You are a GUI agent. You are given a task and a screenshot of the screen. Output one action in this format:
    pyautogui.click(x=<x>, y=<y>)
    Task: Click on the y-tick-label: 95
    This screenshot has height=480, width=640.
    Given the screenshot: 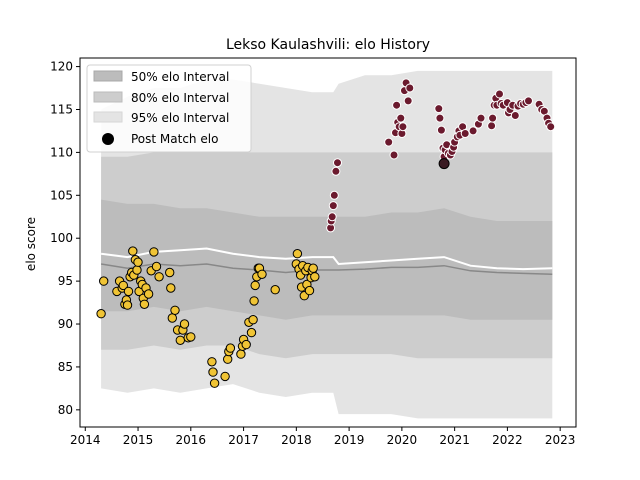 What is the action you would take?
    pyautogui.click(x=65, y=281)
    